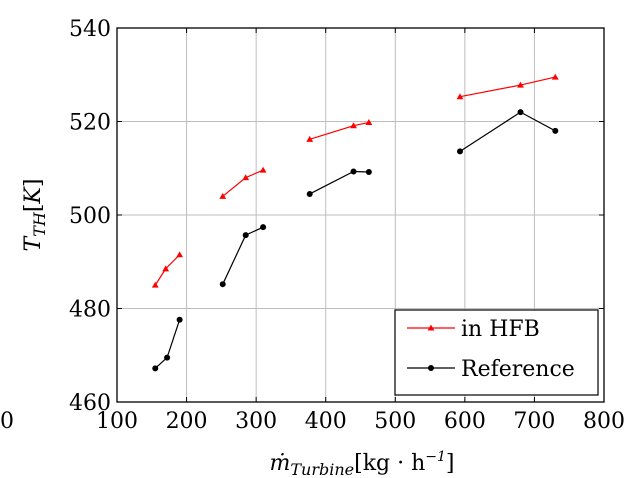  Describe the element at coordinates (187, 421) in the screenshot. I see `x-tick-label: 200` at that location.